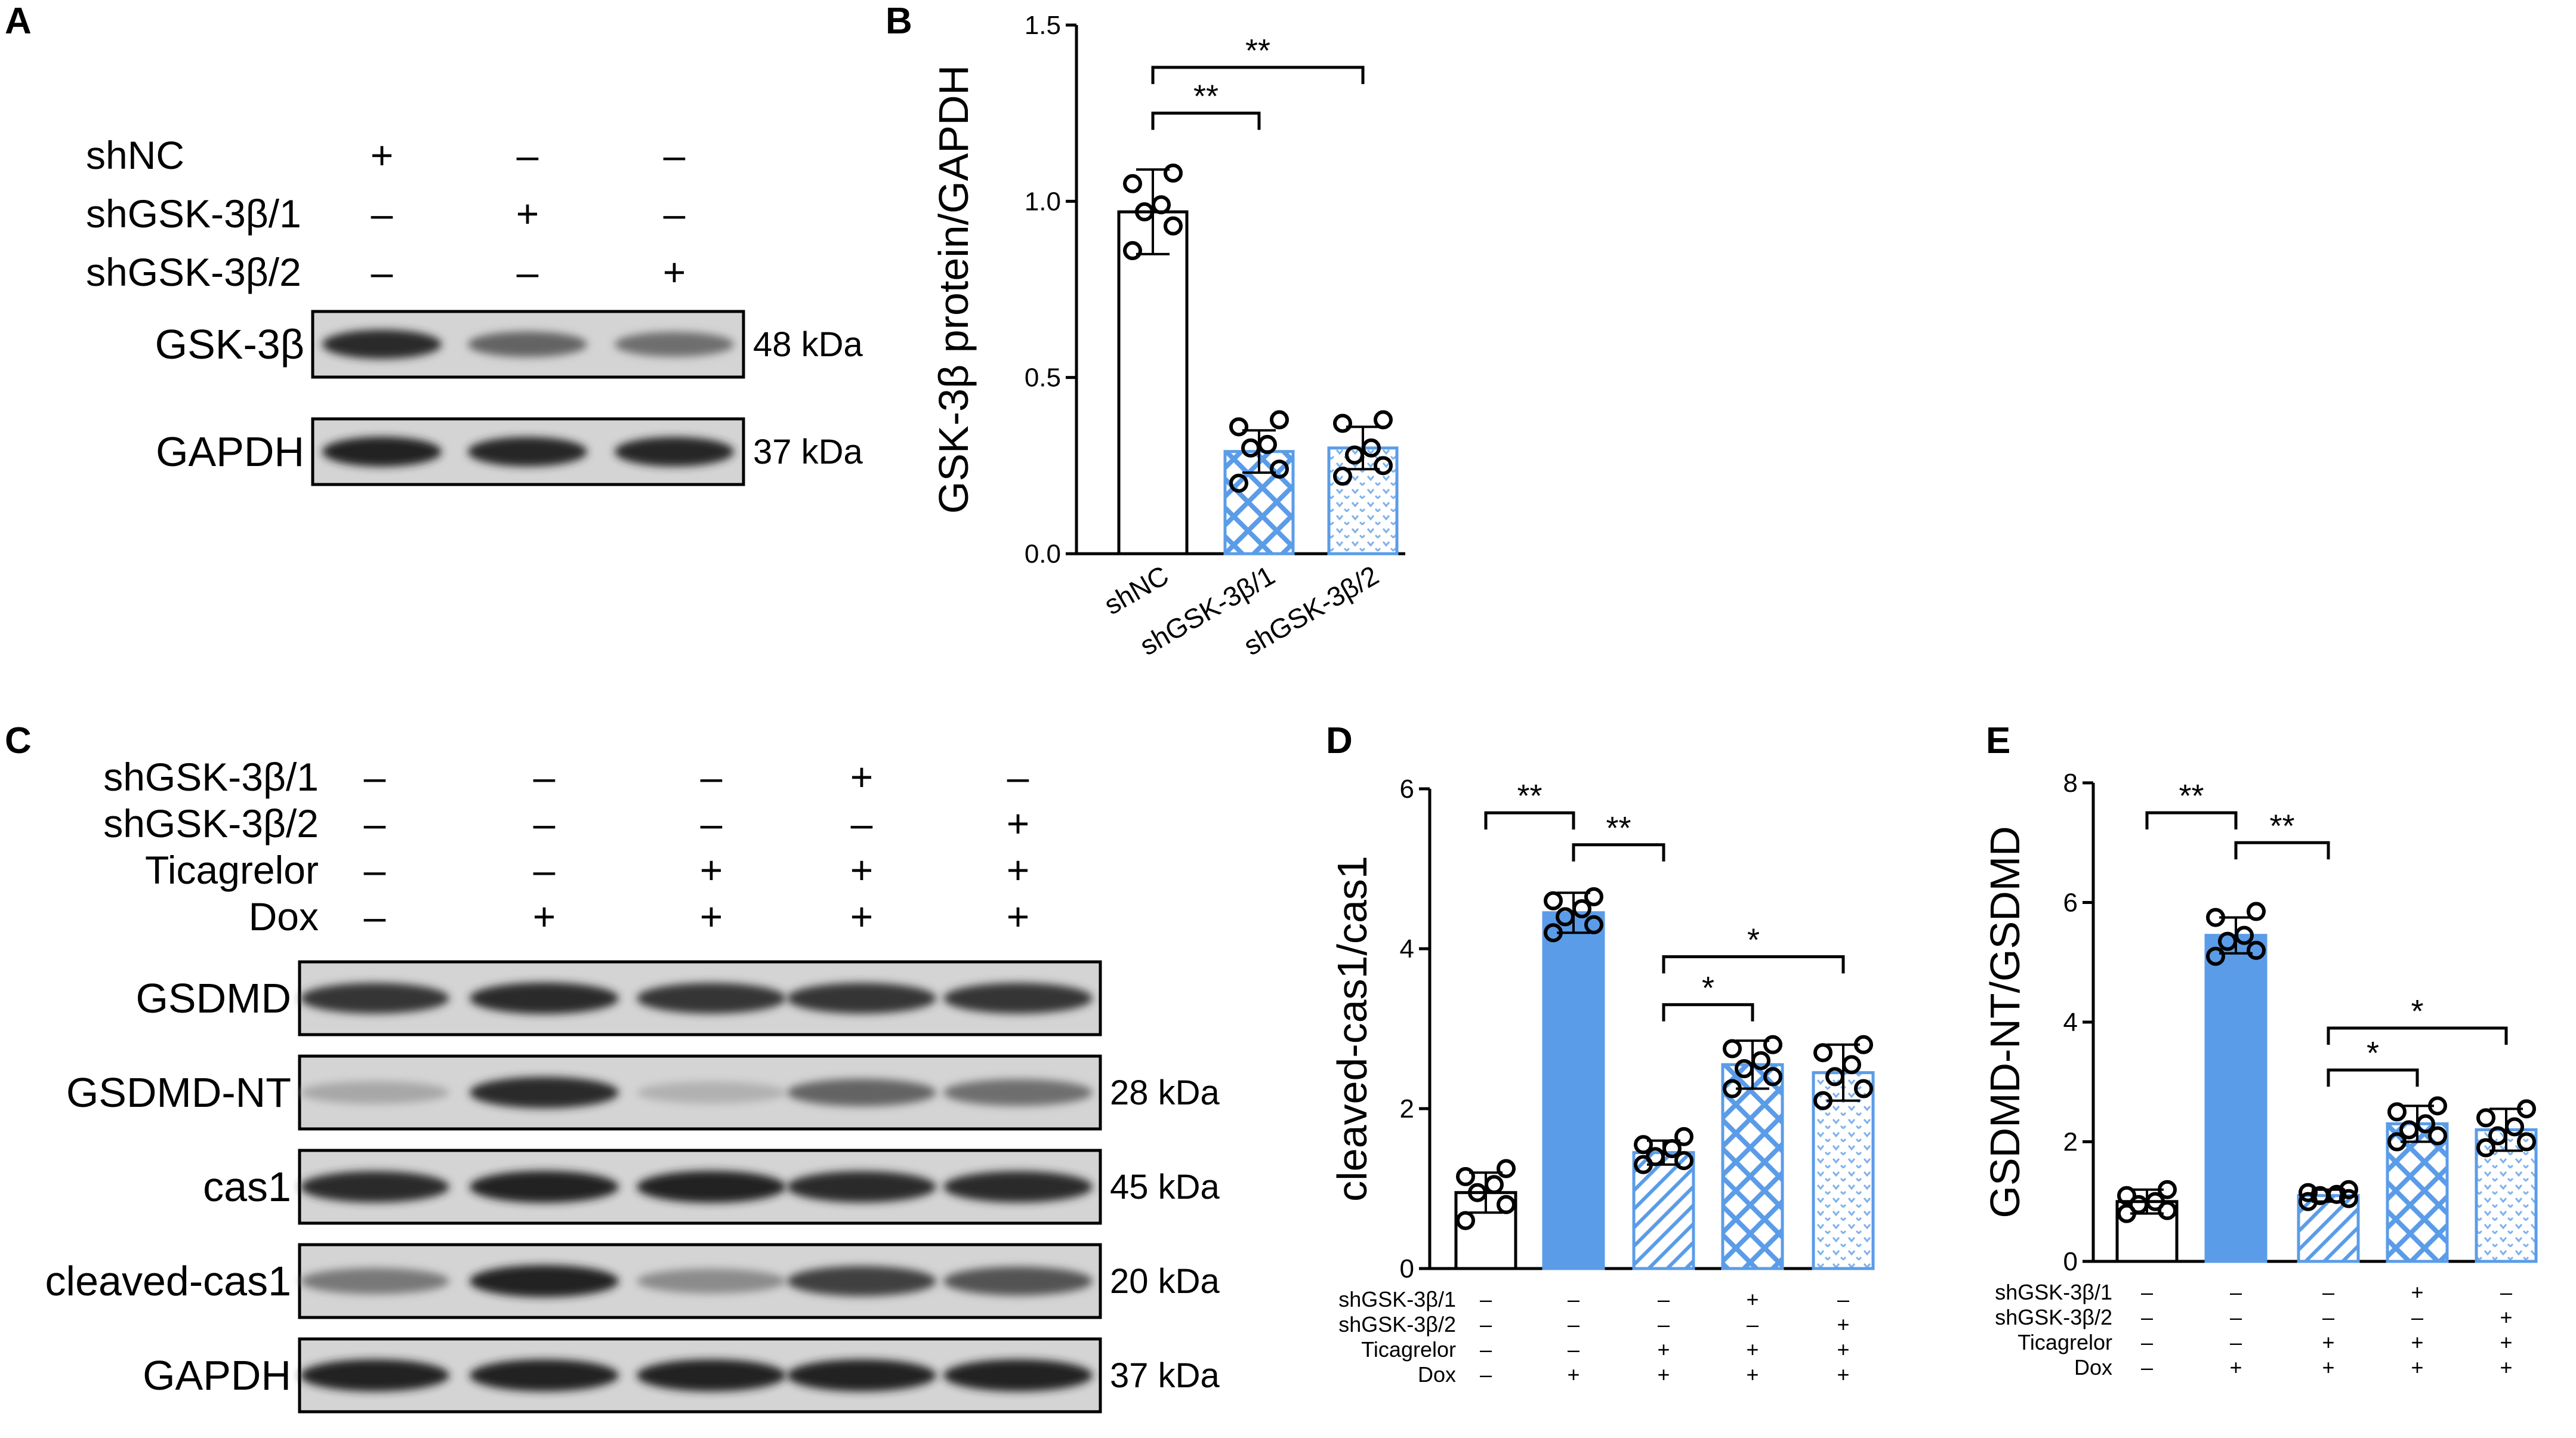 The image size is (2576, 1438). Describe the element at coordinates (2070, 783) in the screenshot. I see `y-tick-label: 8` at that location.